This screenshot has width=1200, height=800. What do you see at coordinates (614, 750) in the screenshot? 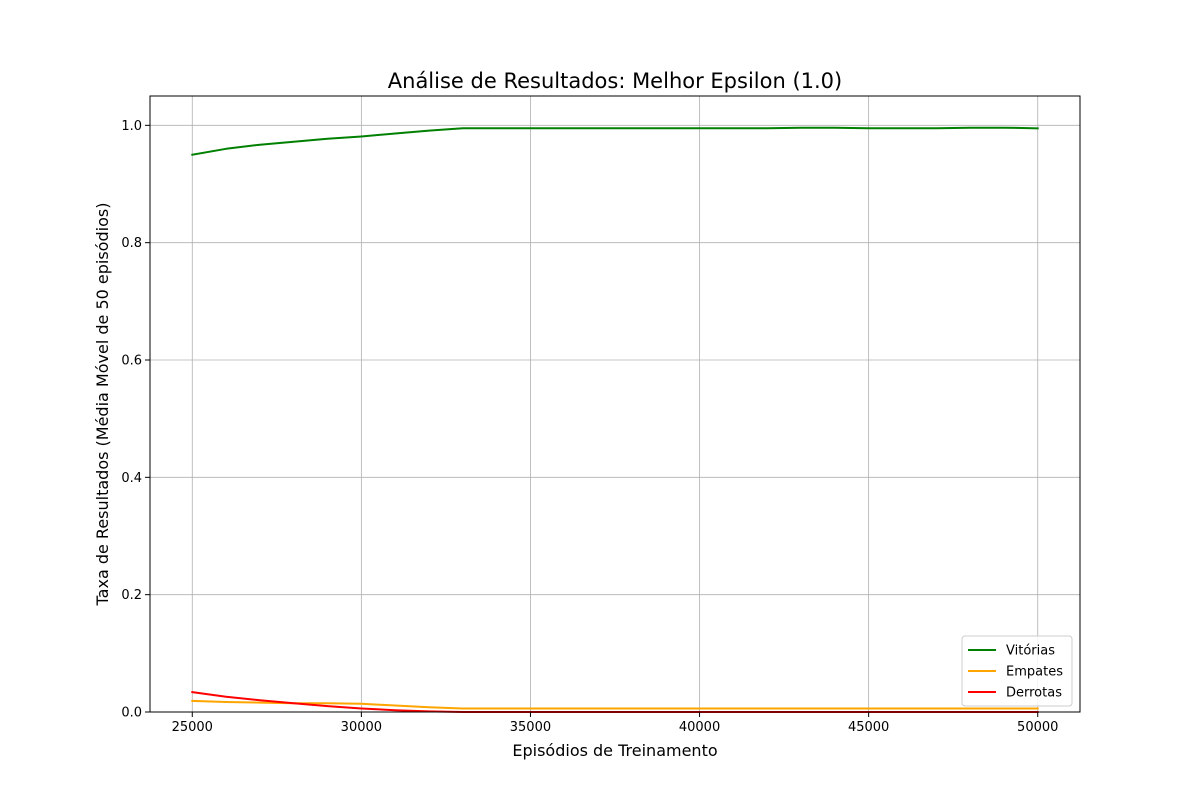
I see `x-axis-title: Episódios de Treinamento` at bounding box center [614, 750].